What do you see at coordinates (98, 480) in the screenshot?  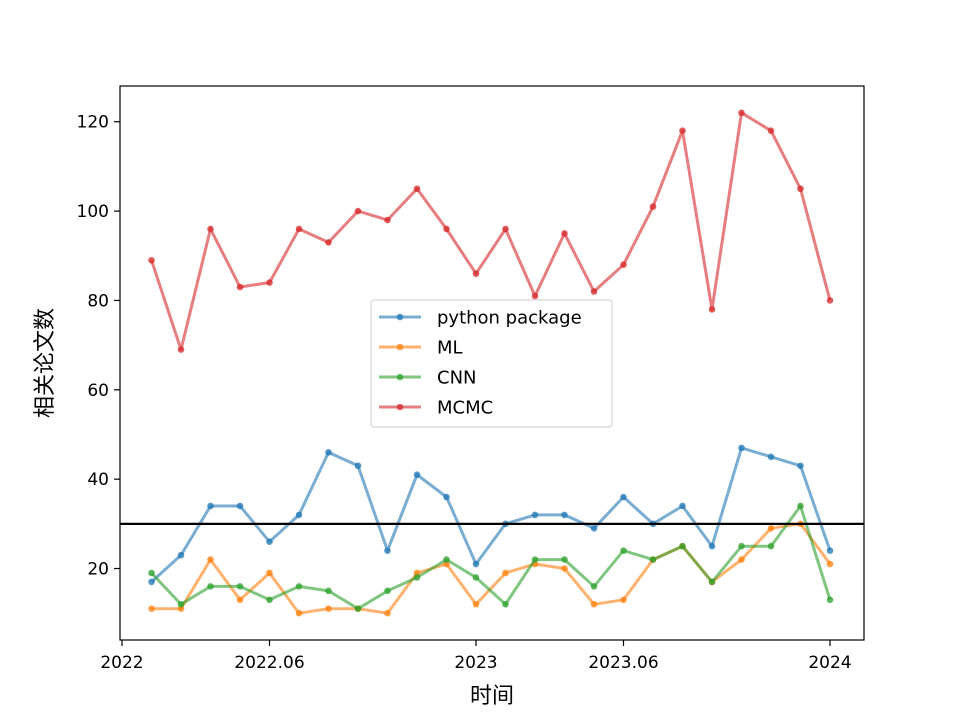 I see `y-tick-label: 40` at bounding box center [98, 480].